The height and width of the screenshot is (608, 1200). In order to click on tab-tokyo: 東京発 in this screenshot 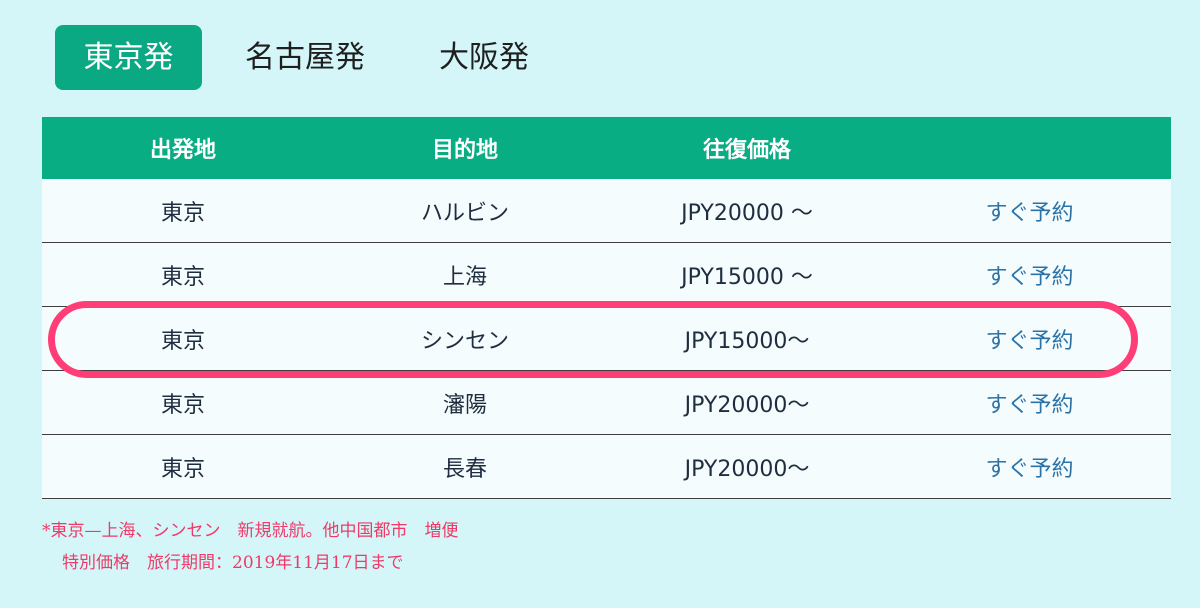, I will do `click(128, 57)`.